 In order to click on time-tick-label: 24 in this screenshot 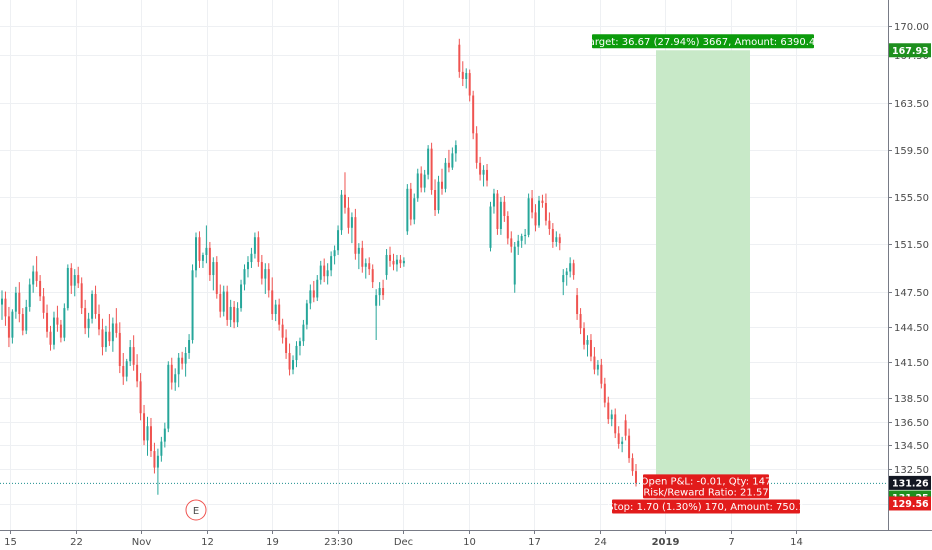, I will do `click(600, 542)`.